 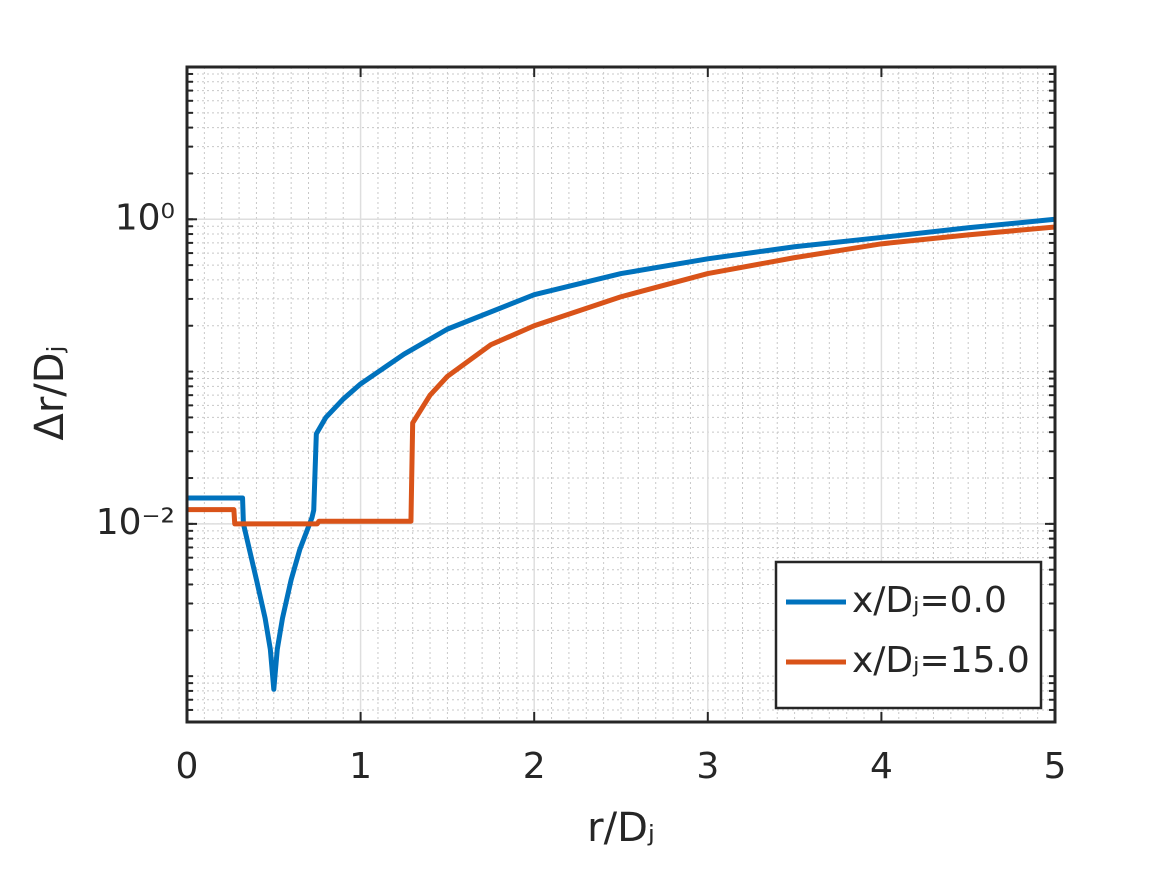 What do you see at coordinates (50, 392) in the screenshot?
I see `y-axis-label: Δr/Dⱼ` at bounding box center [50, 392].